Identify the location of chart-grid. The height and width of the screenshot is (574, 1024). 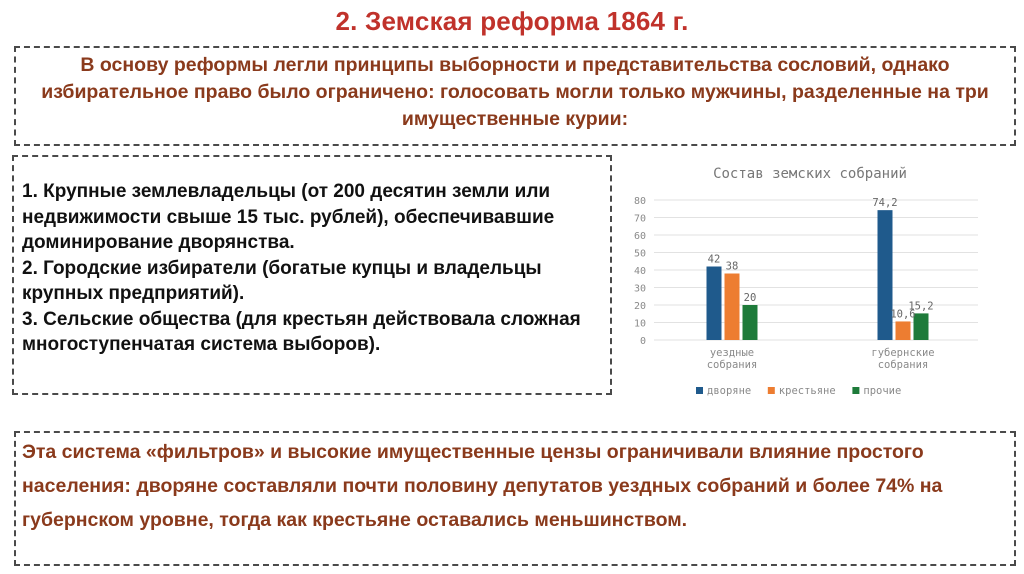
(816, 270).